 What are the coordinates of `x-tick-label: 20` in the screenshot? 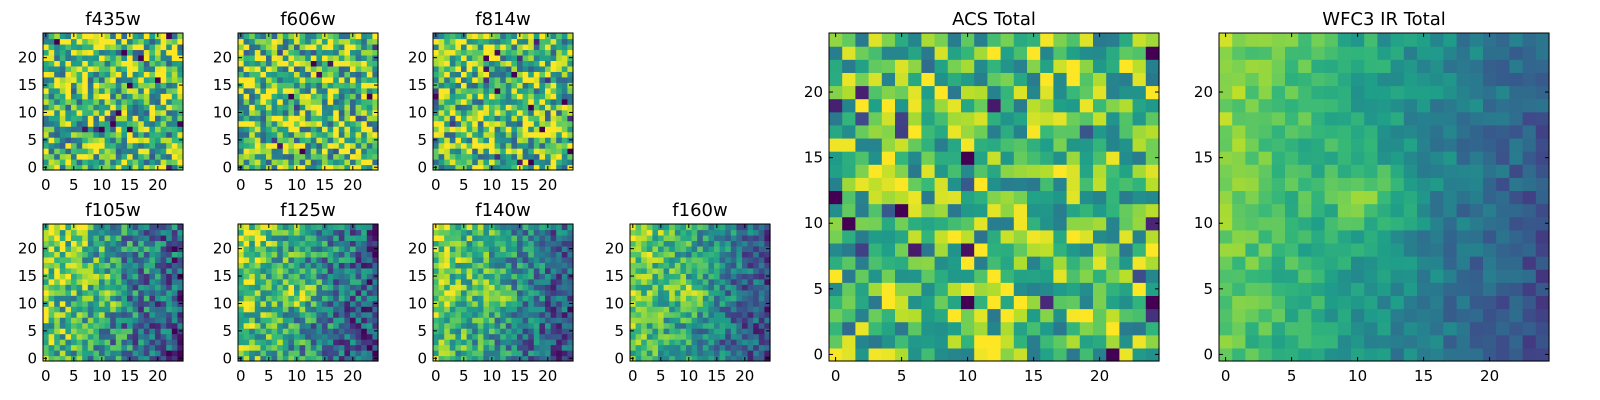 It's located at (352, 376).